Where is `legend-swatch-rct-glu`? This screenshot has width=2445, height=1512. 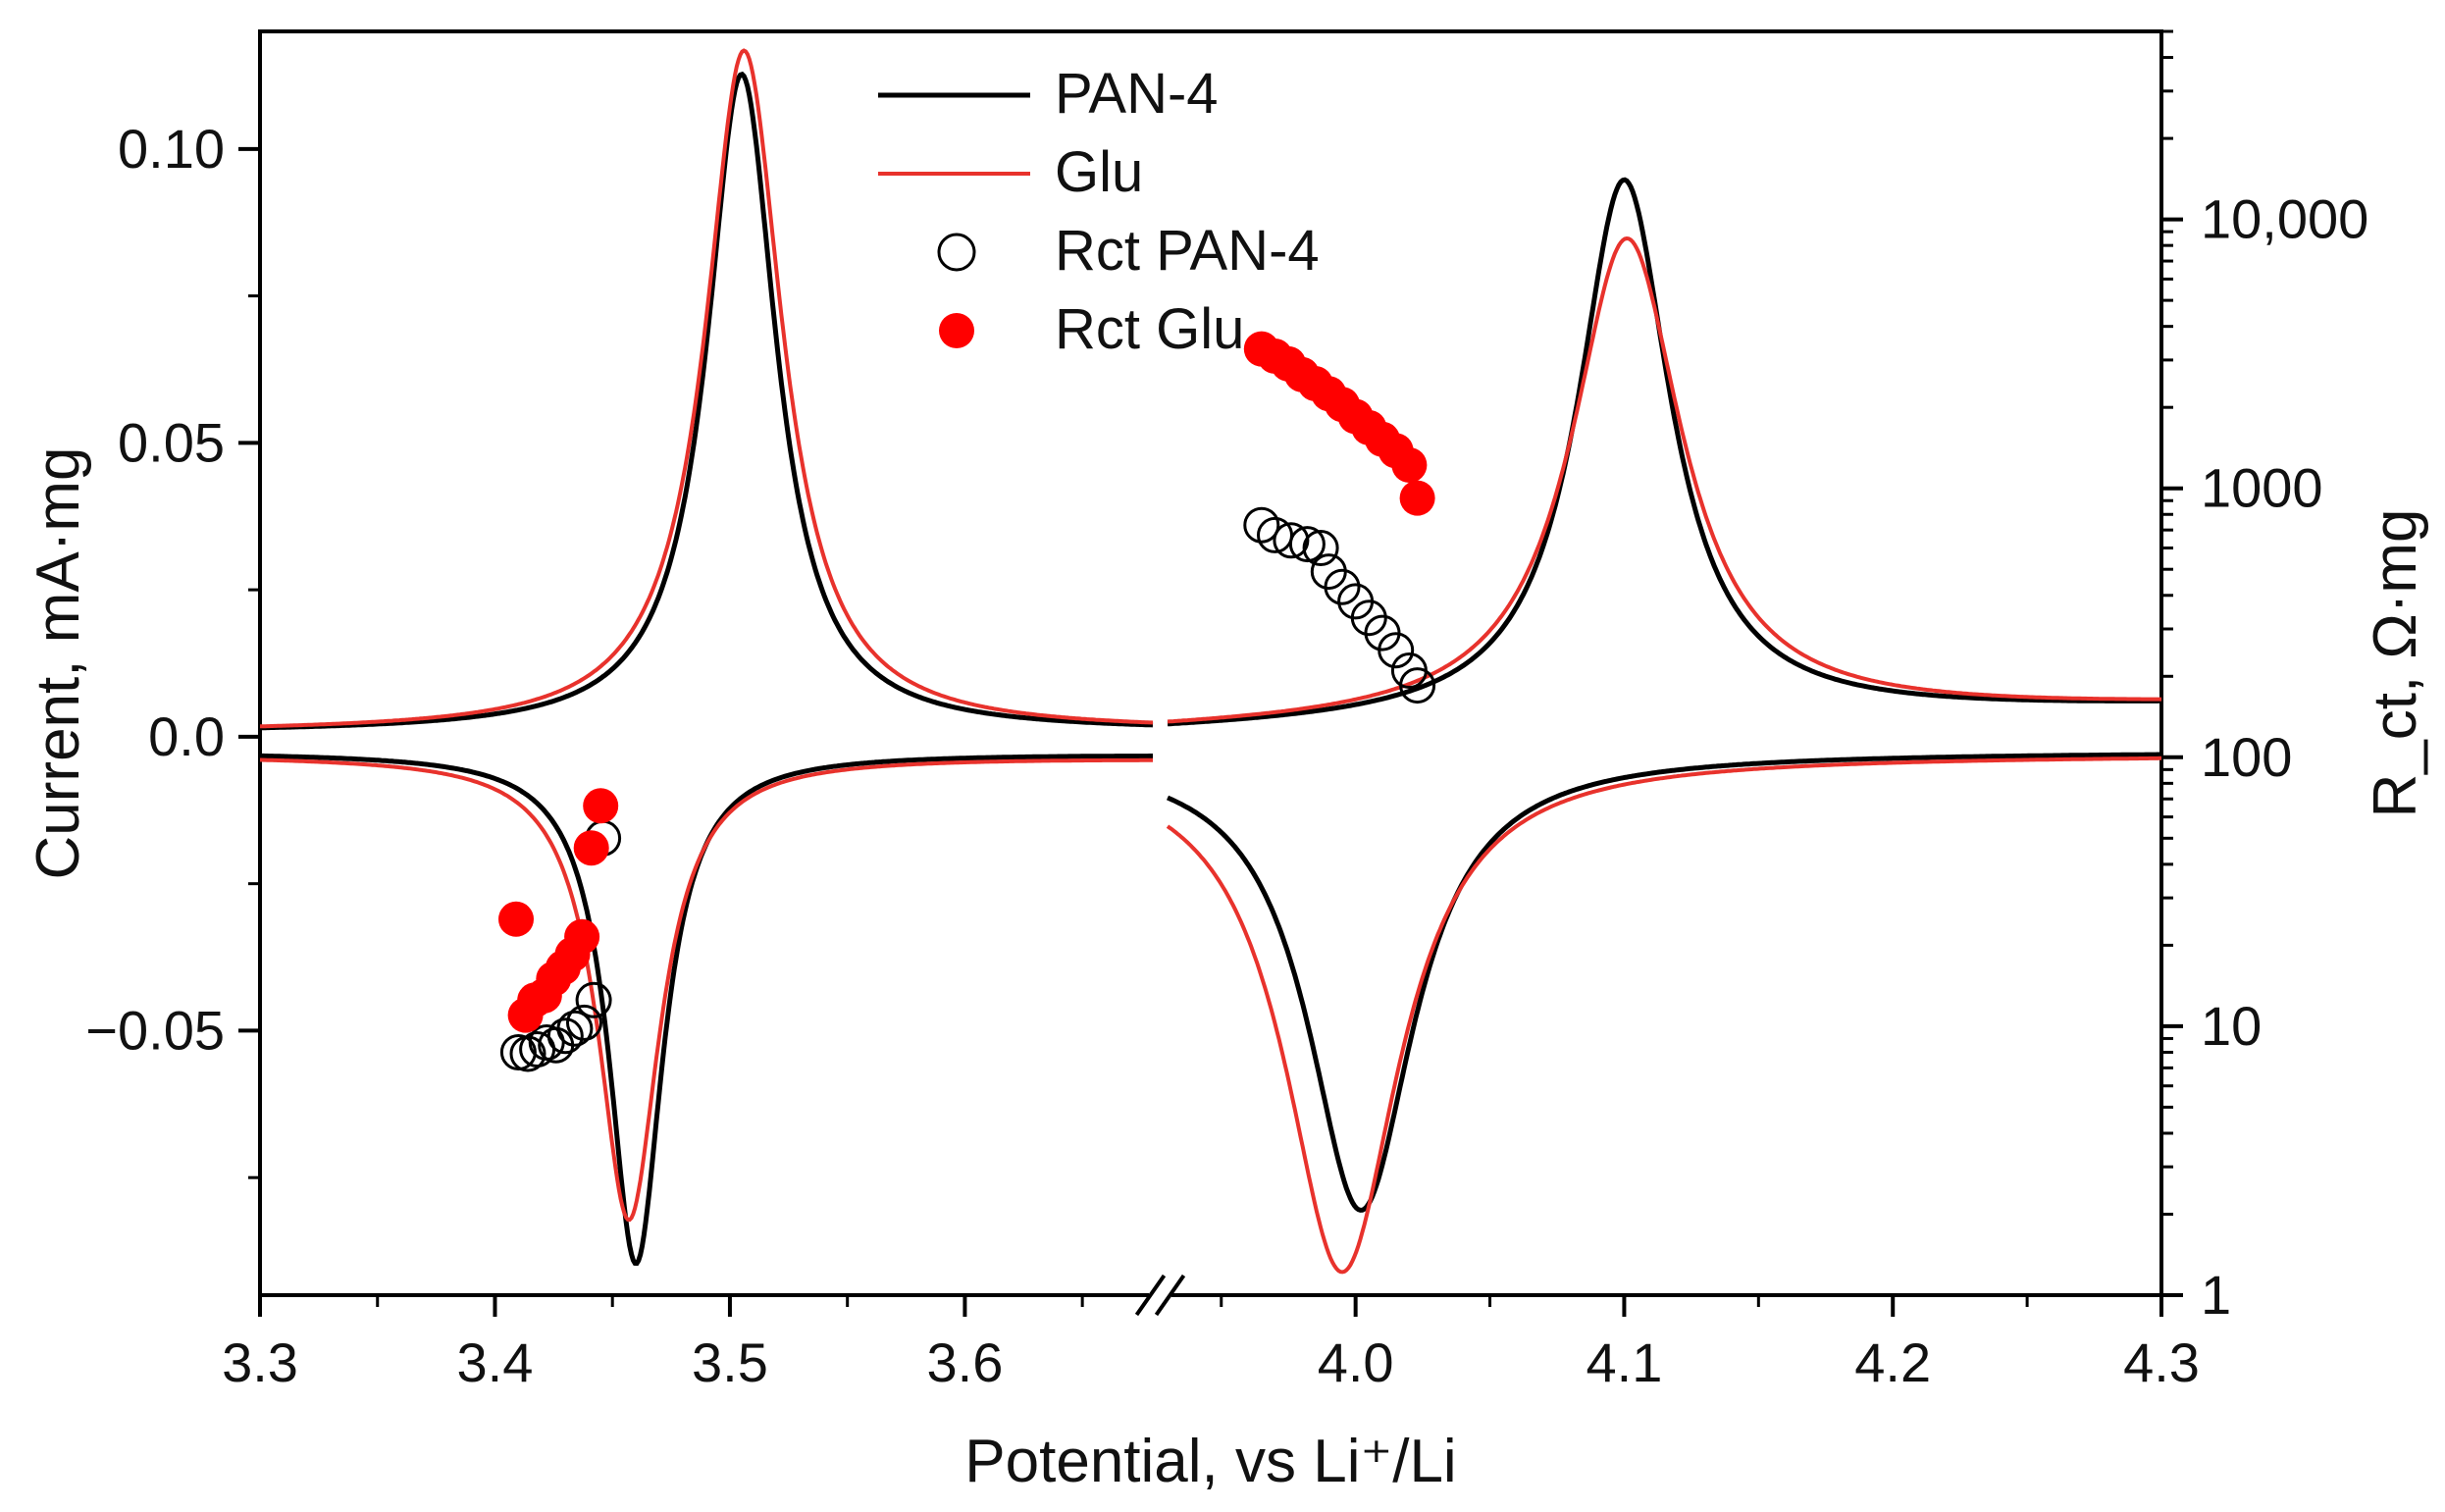
legend-swatch-rct-glu is located at coordinates (956, 330).